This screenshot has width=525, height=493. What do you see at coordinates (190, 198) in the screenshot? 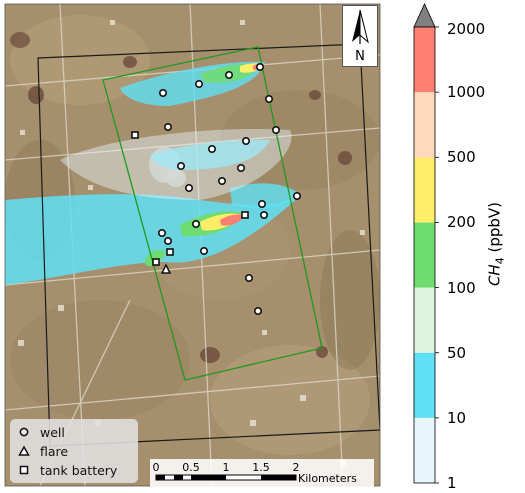
I see `tank-batteries` at bounding box center [190, 198].